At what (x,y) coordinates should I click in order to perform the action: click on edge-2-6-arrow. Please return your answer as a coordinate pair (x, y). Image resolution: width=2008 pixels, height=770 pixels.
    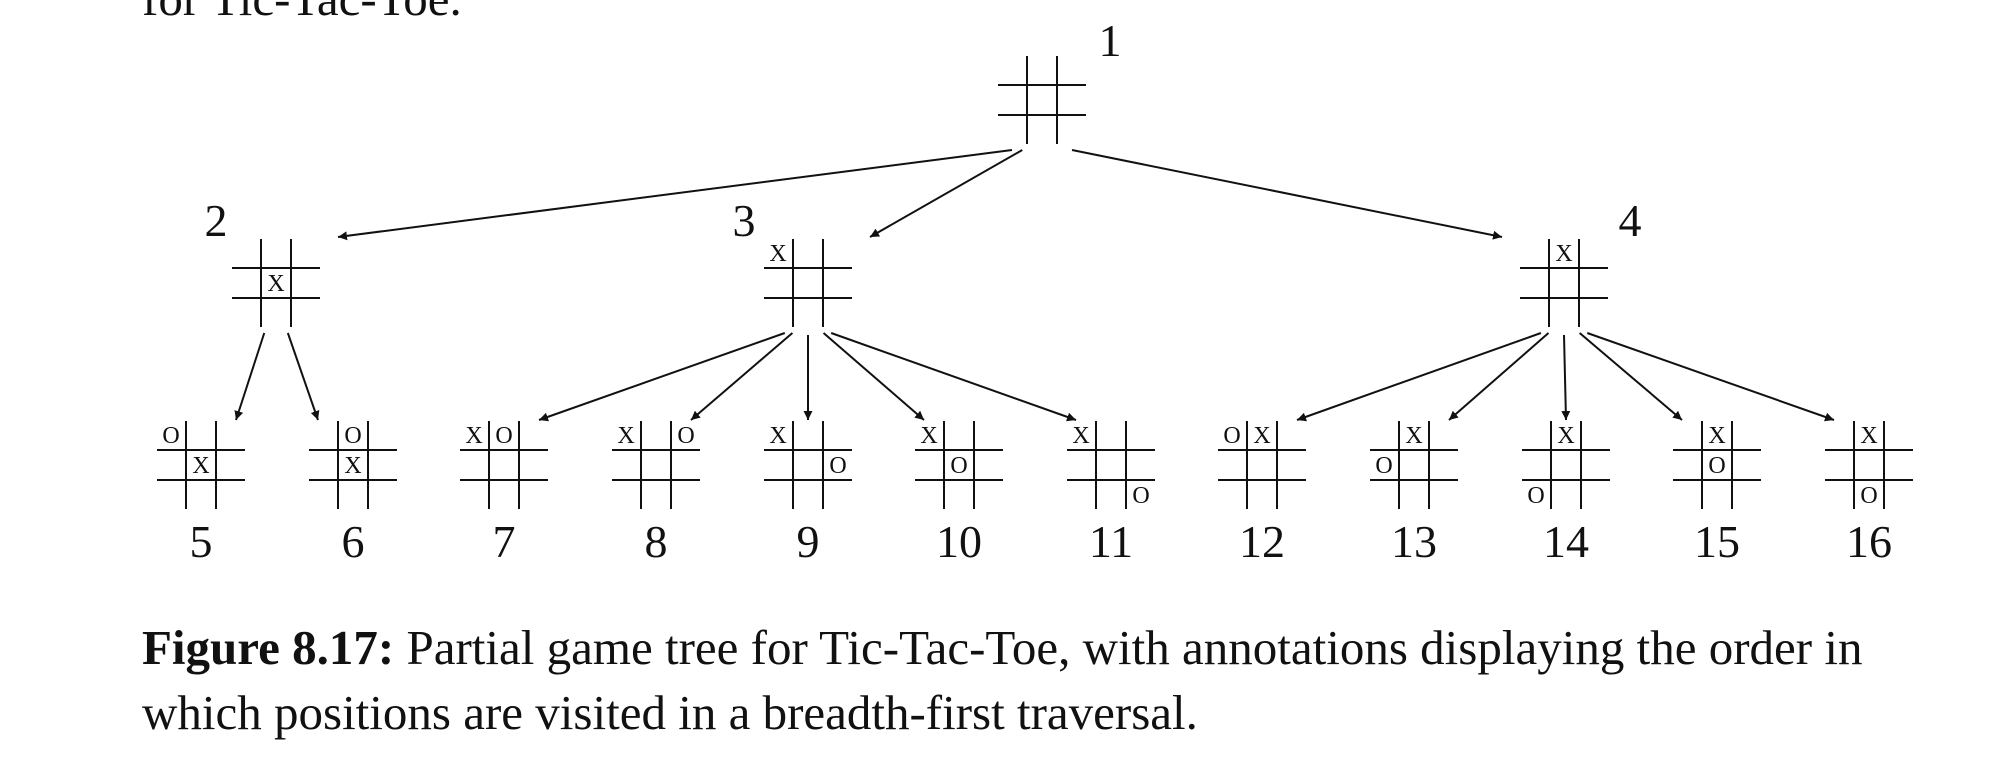
    Looking at the image, I should click on (303, 376).